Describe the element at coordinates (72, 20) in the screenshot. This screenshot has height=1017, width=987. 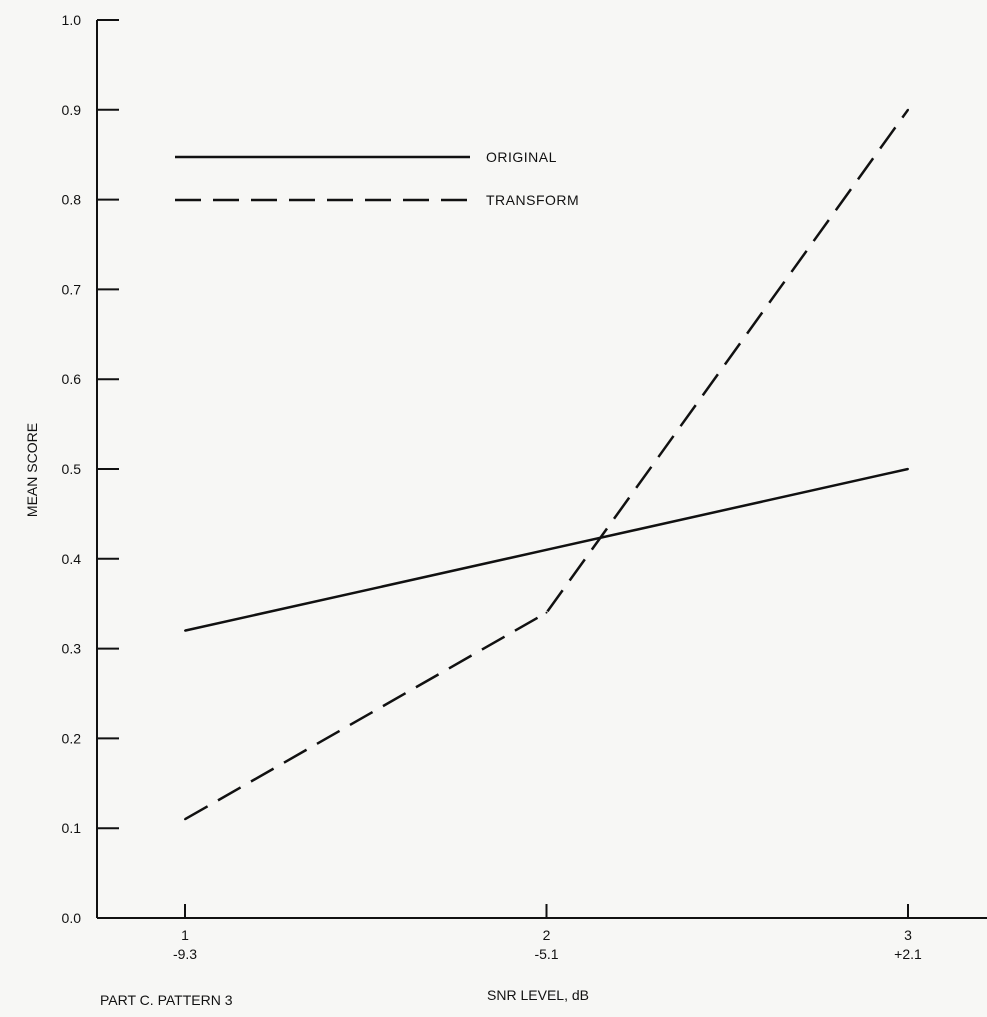
I see `y-tick-label: 1.0` at that location.